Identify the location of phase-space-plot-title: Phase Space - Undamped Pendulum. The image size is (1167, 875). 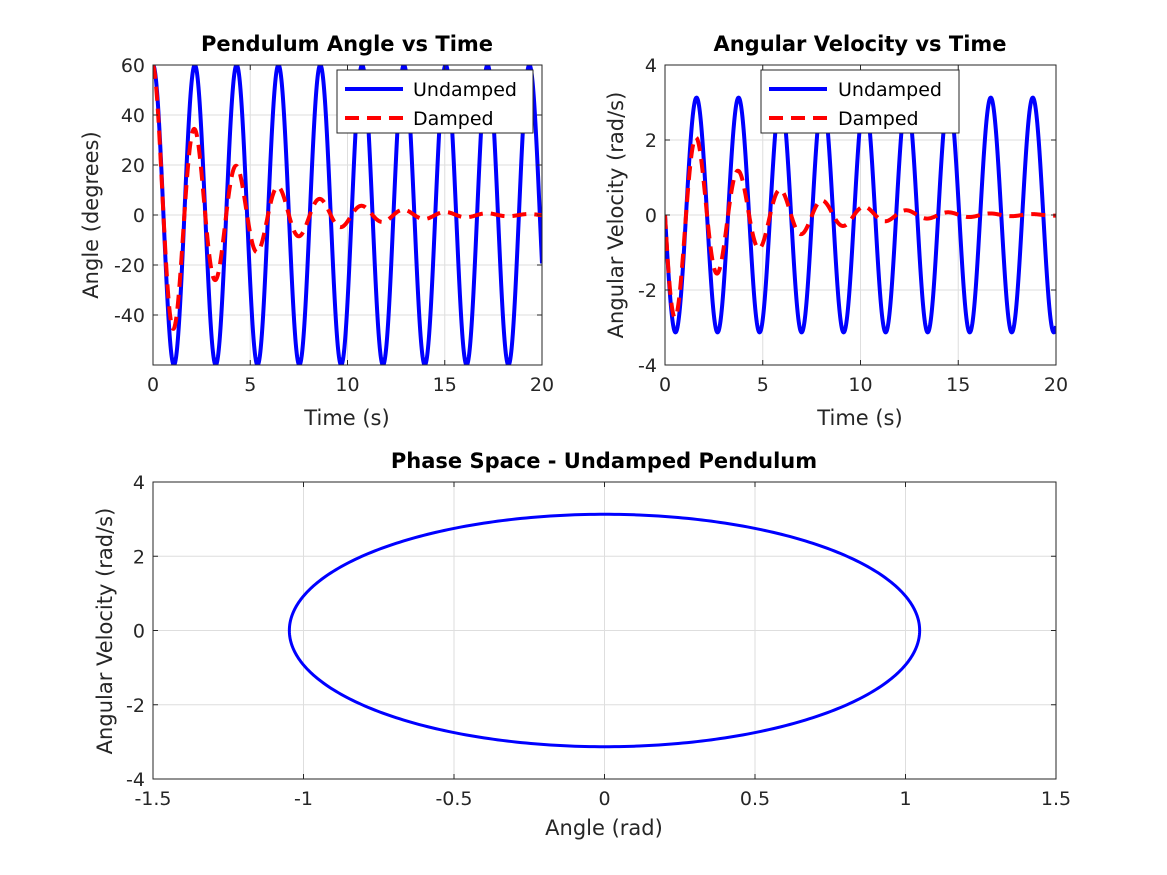
(604, 461).